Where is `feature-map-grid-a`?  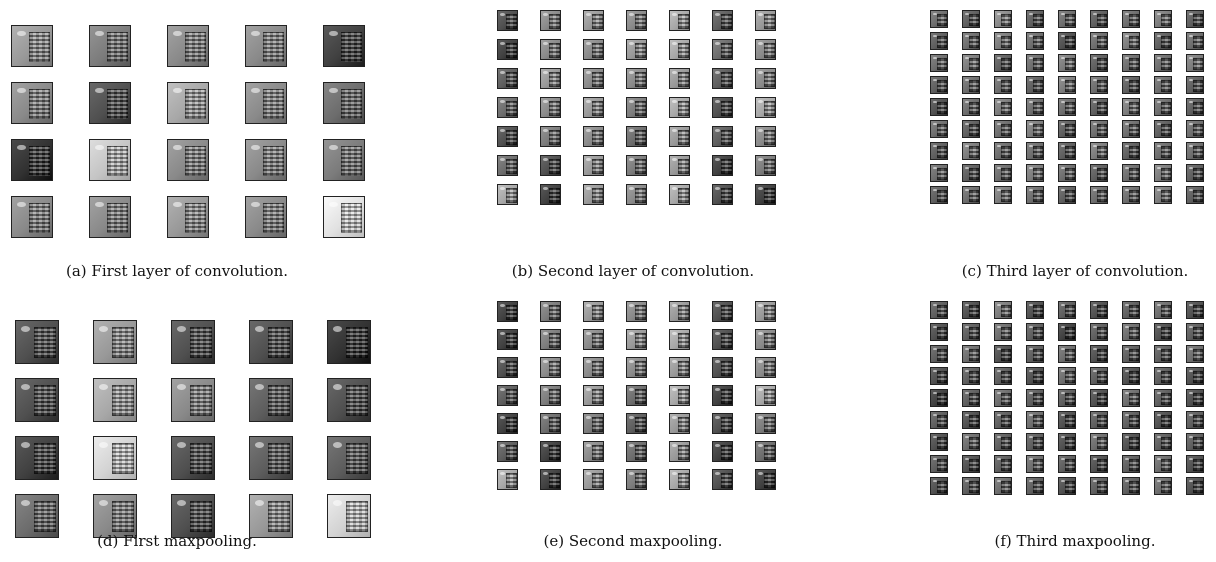
feature-map-grid-a is located at coordinates (188, 131).